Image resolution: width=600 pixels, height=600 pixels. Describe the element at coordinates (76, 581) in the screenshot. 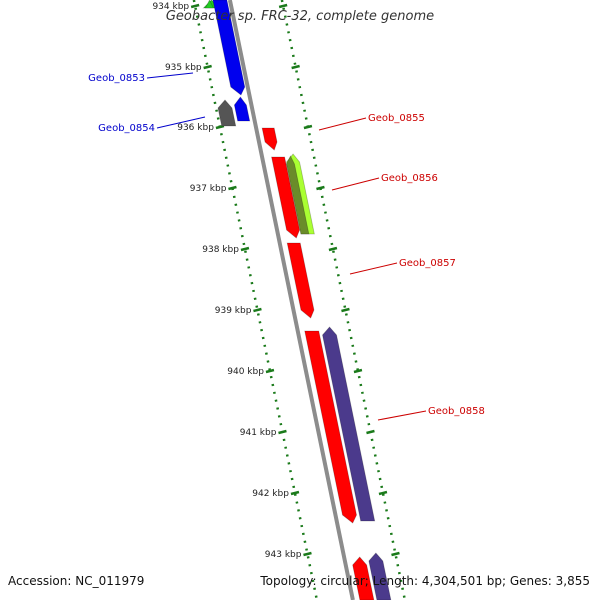

I see `accession-label: Accession: NC_011979` at that location.